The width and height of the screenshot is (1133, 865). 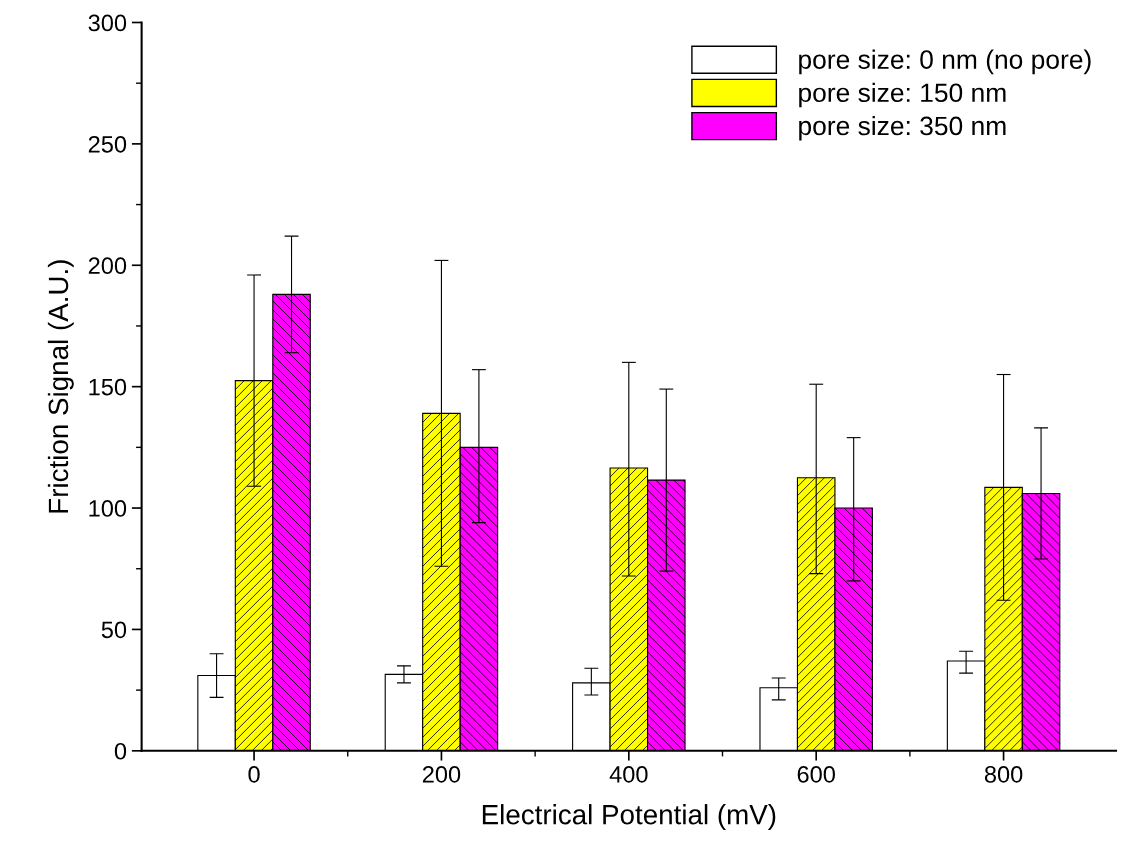 I want to click on y-tick-label: 50, so click(x=114, y=630).